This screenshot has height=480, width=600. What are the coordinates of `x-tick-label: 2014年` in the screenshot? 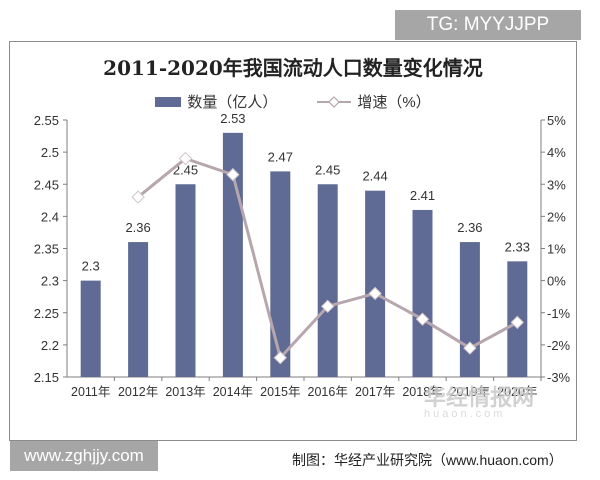 It's located at (233, 392).